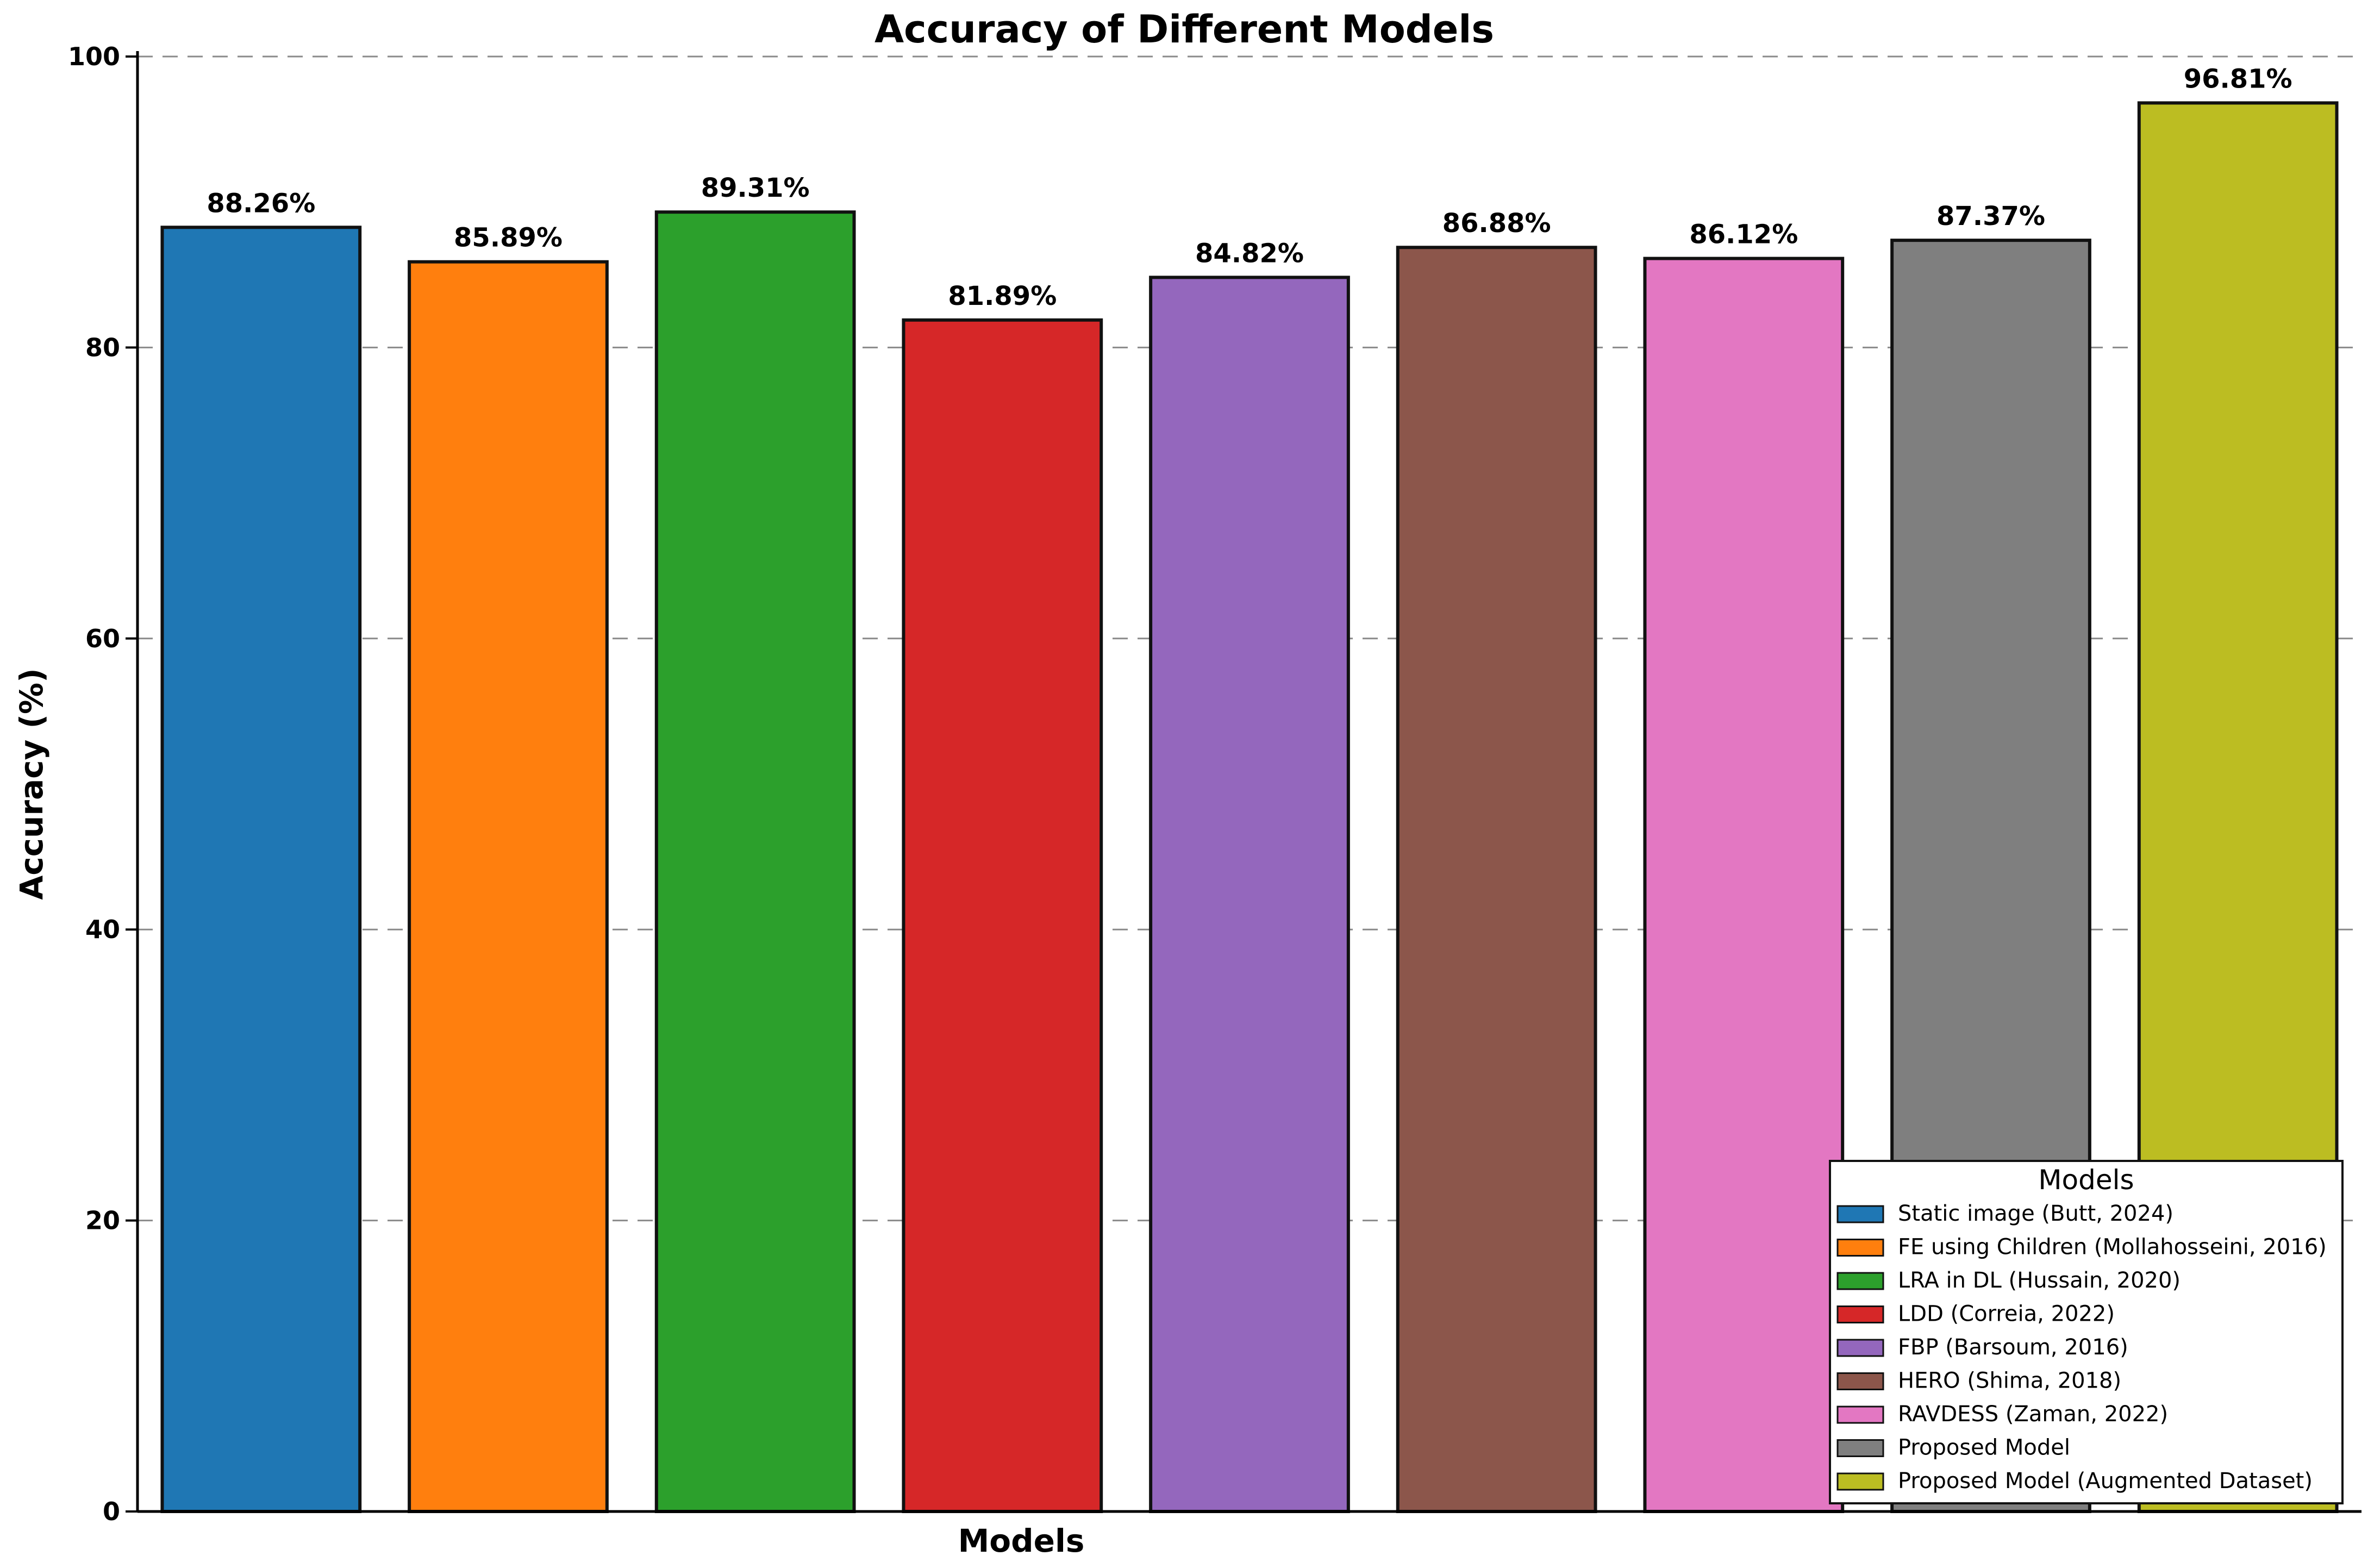  I want to click on legend-entry-label: Proposed Model (Augmented Dataset), so click(2105, 1481).